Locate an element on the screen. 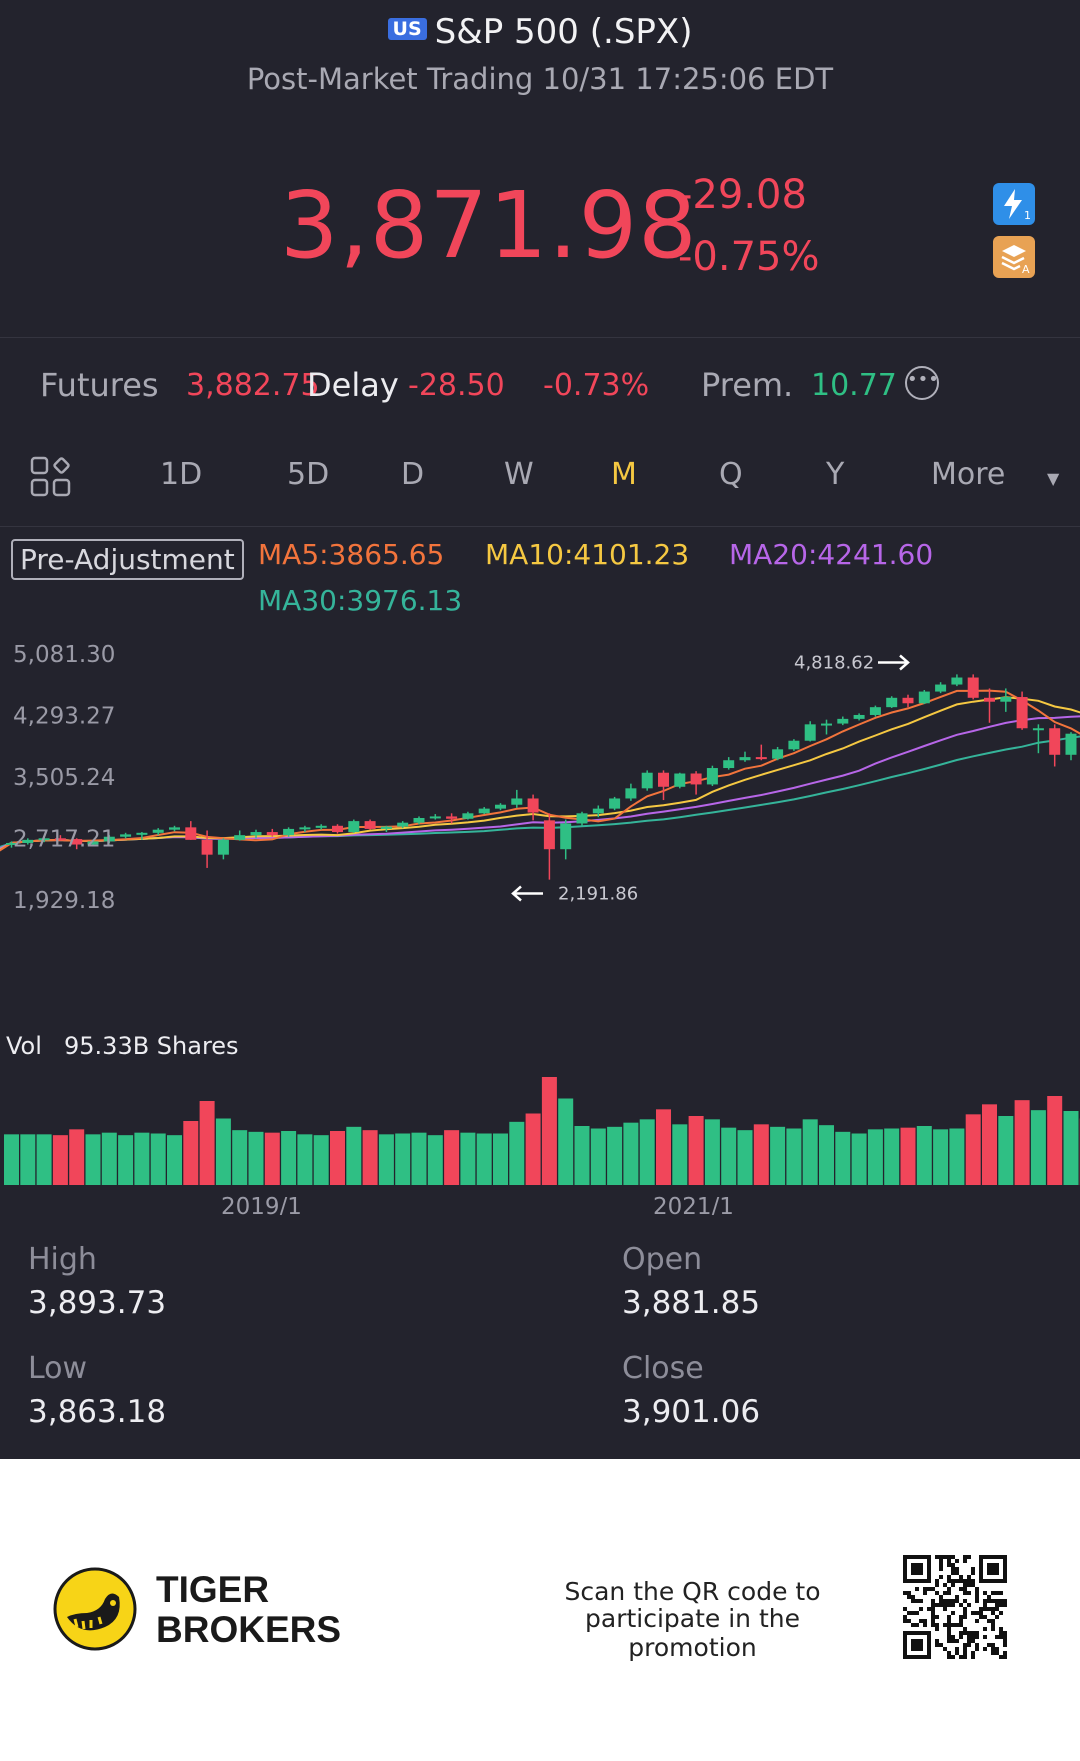 The height and width of the screenshot is (1761, 1080). last-price: 3,871.98 is located at coordinates (489, 225).